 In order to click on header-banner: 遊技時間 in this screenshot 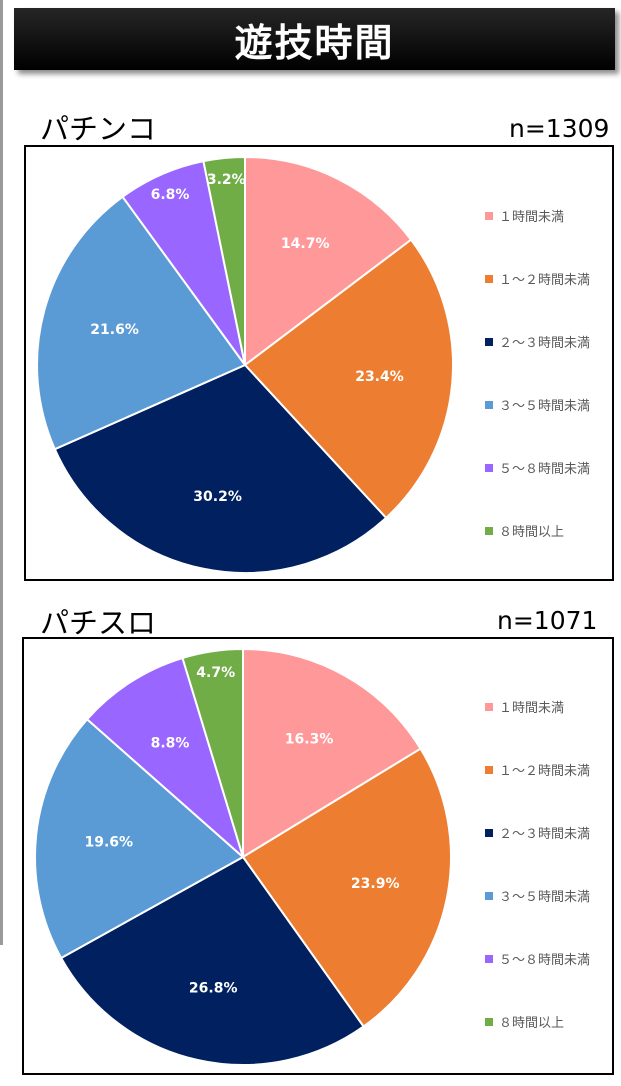, I will do `click(314, 39)`.